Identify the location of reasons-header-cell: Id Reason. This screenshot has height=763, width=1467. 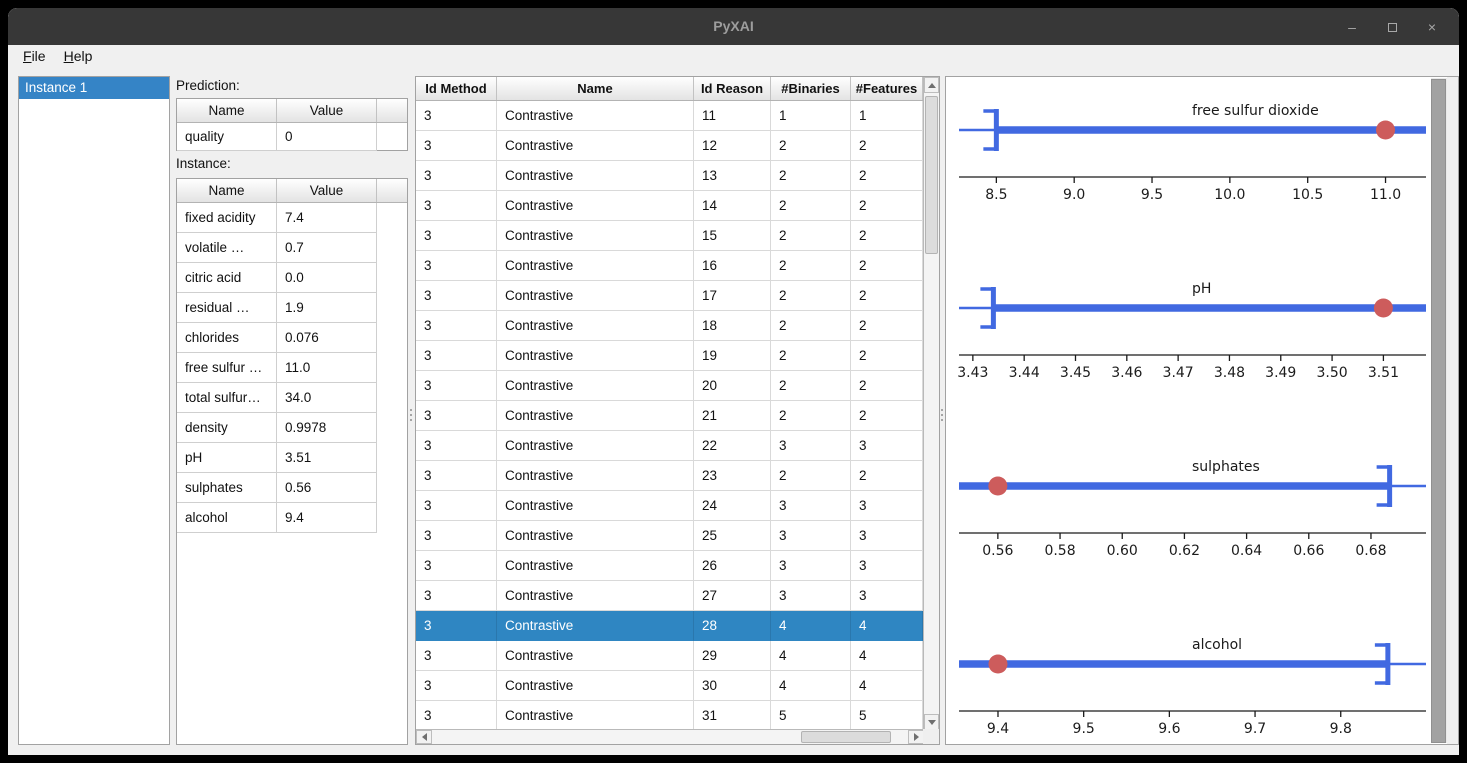
(732, 88).